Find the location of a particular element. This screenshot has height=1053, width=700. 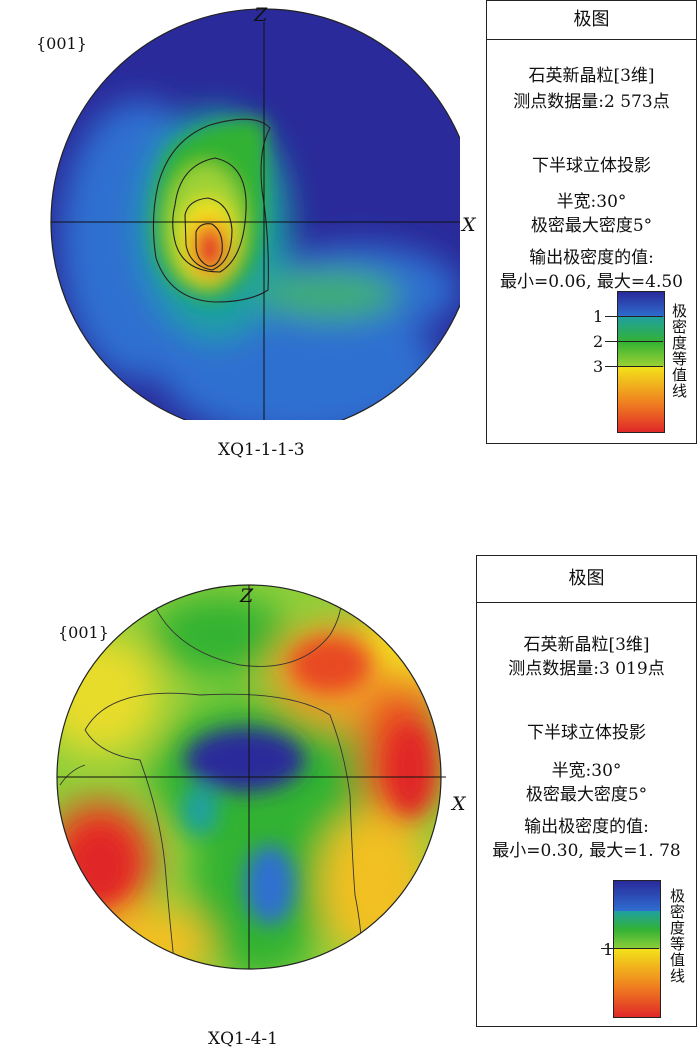

pole-density-text-1: 极密最大密度5° is located at coordinates (591, 226).